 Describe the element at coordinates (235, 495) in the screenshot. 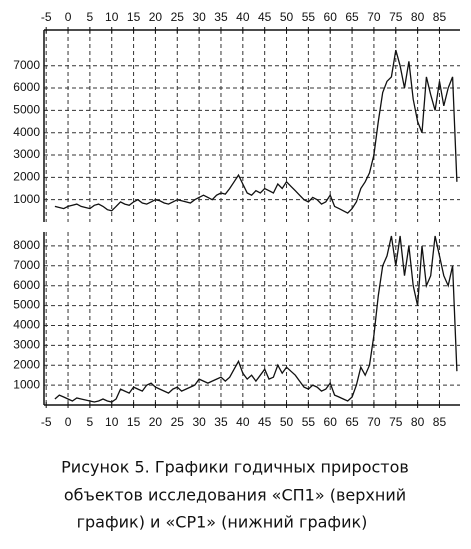

I see `caption: объектов исследования «СП1» (верхний` at that location.